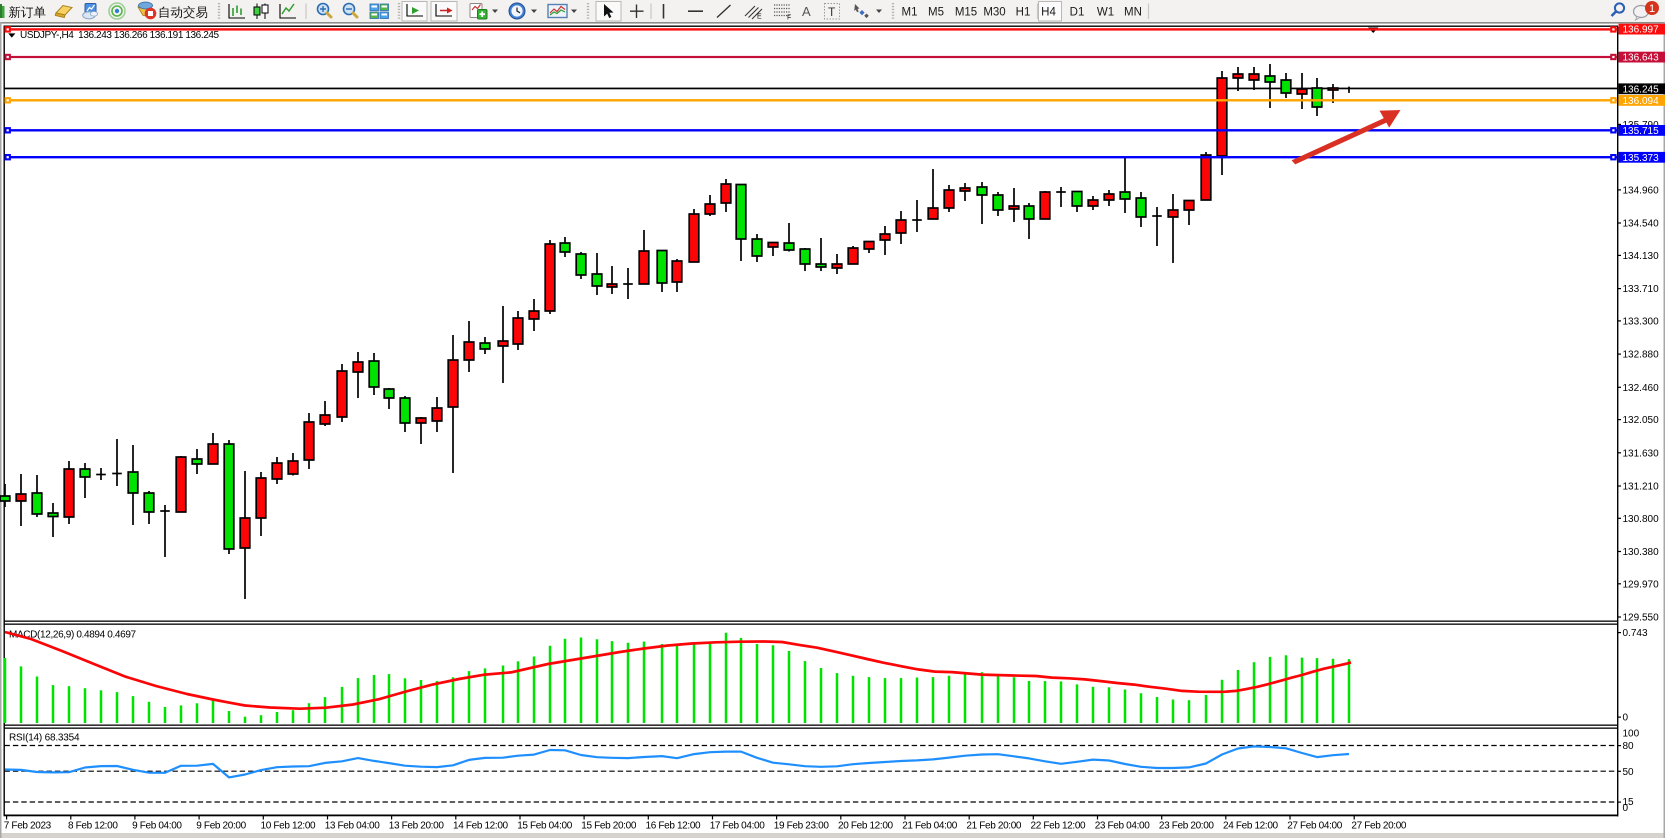  What do you see at coordinates (481, 826) in the screenshot?
I see `svg-text: 14 Feb 12:00` at bounding box center [481, 826].